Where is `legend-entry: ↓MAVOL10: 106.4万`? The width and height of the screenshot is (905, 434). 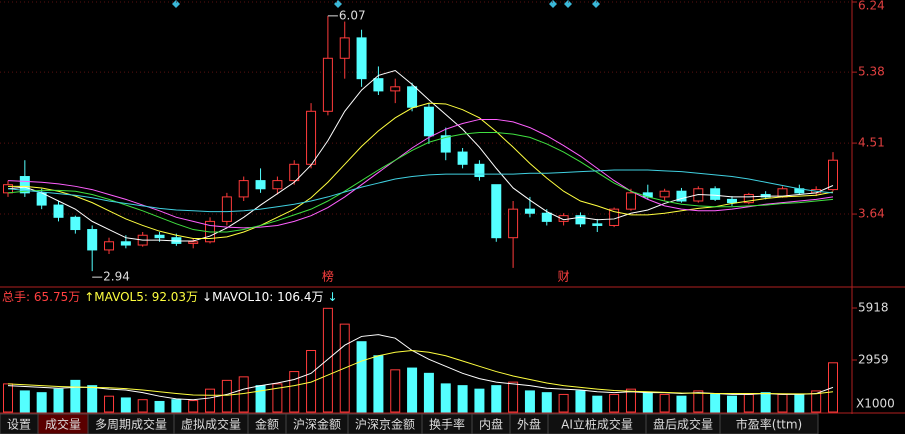
legend-entry: ↓MAVOL10: 106.4万 is located at coordinates (262, 297).